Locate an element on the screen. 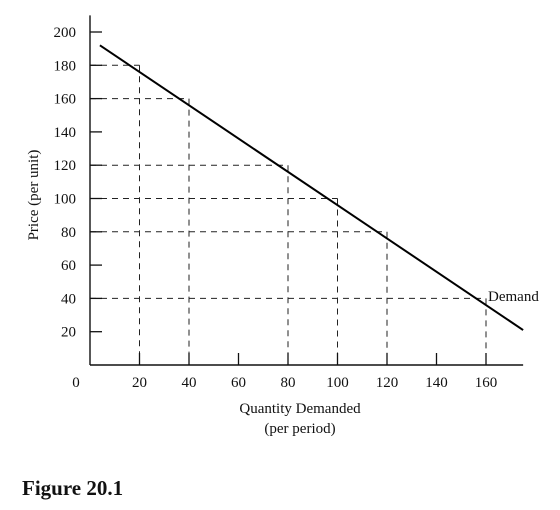 This screenshot has height=510, width=560. y-tick-label: 120 is located at coordinates (65, 166).